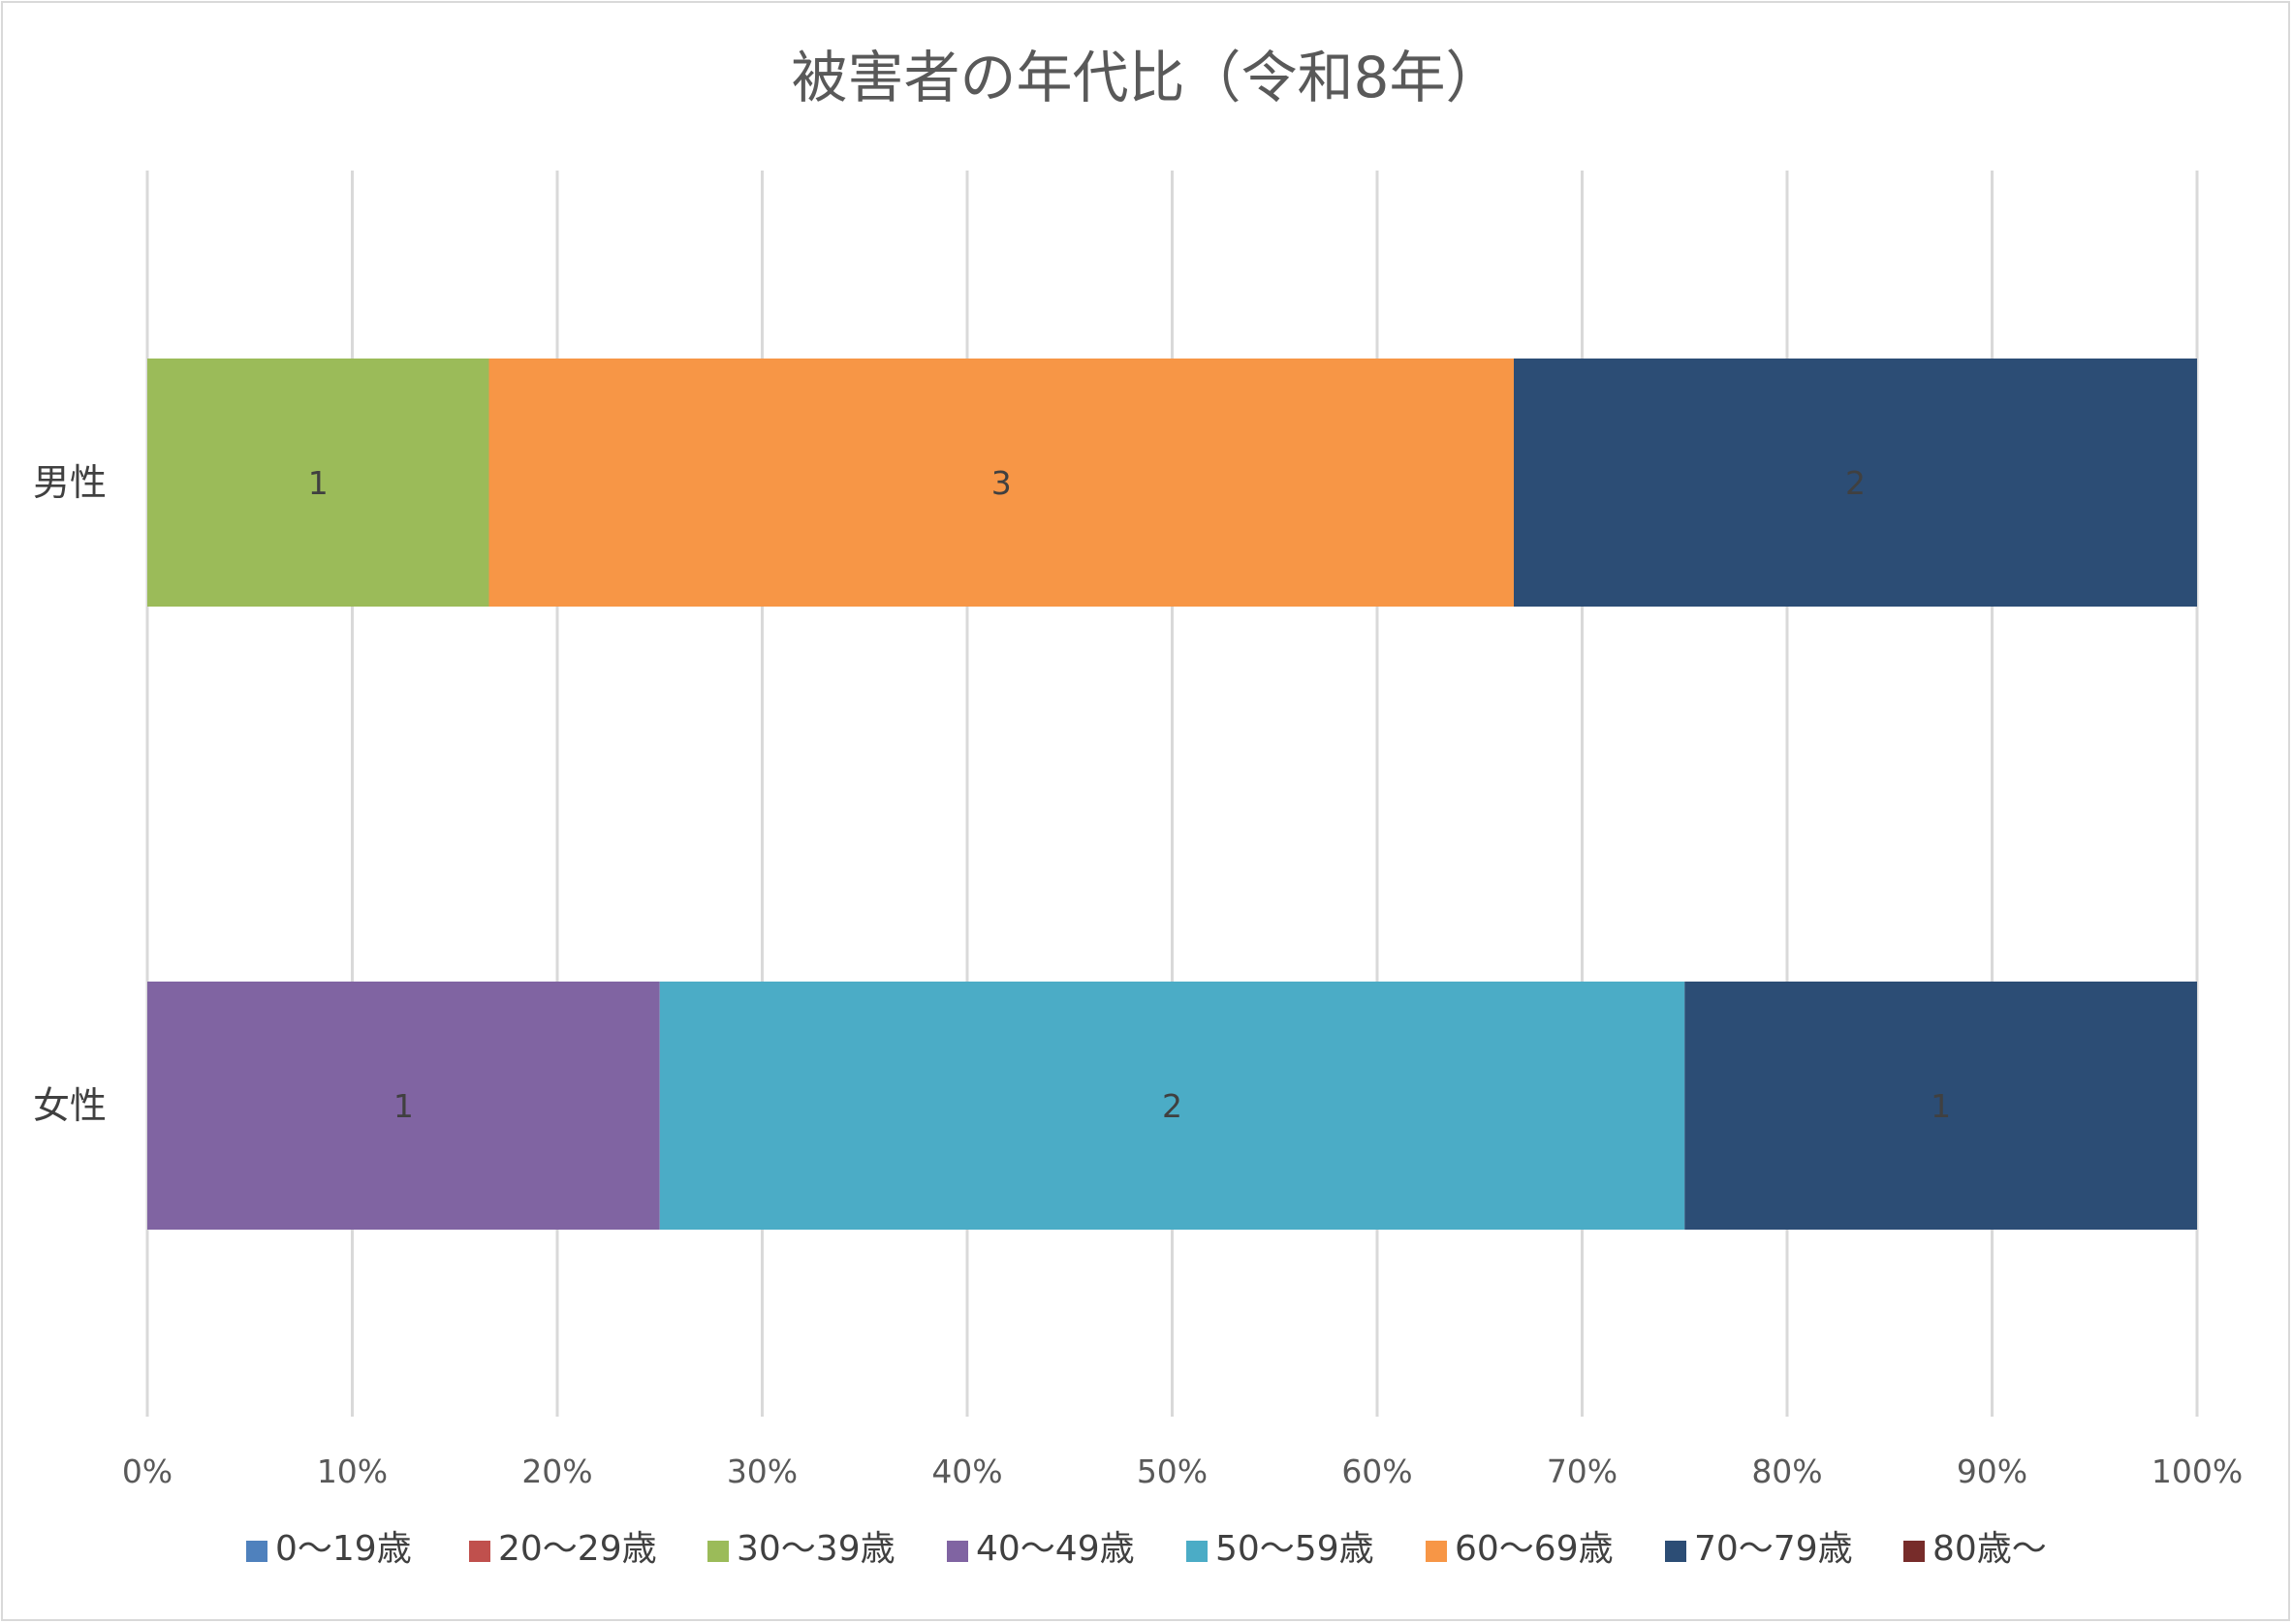  I want to click on legend-label: 70～79歳, so click(1773, 1549).